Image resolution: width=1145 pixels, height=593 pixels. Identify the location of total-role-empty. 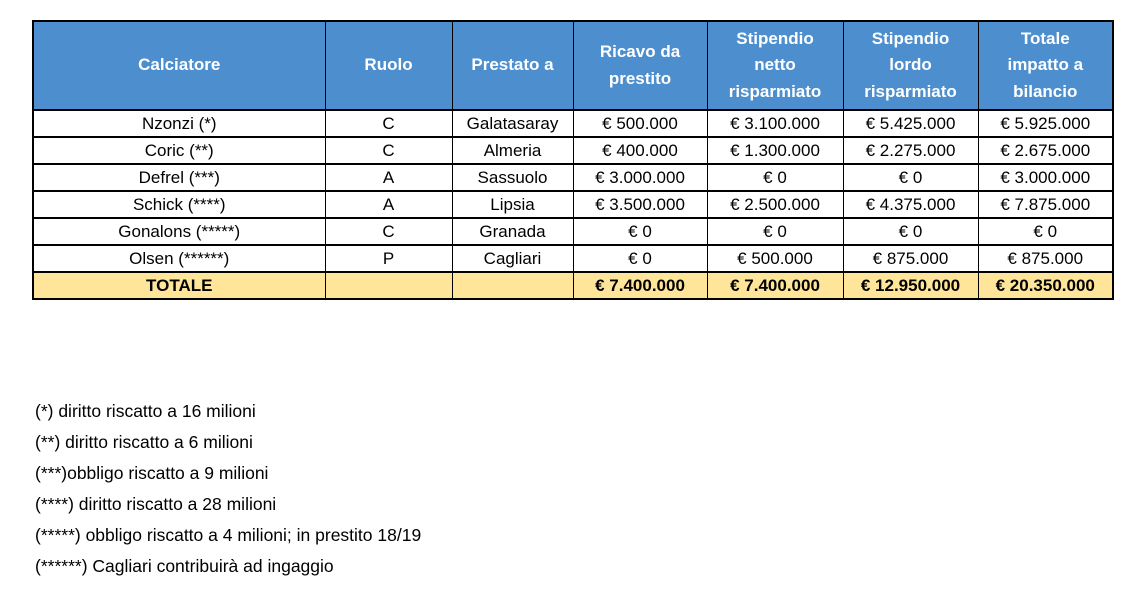
(388, 285).